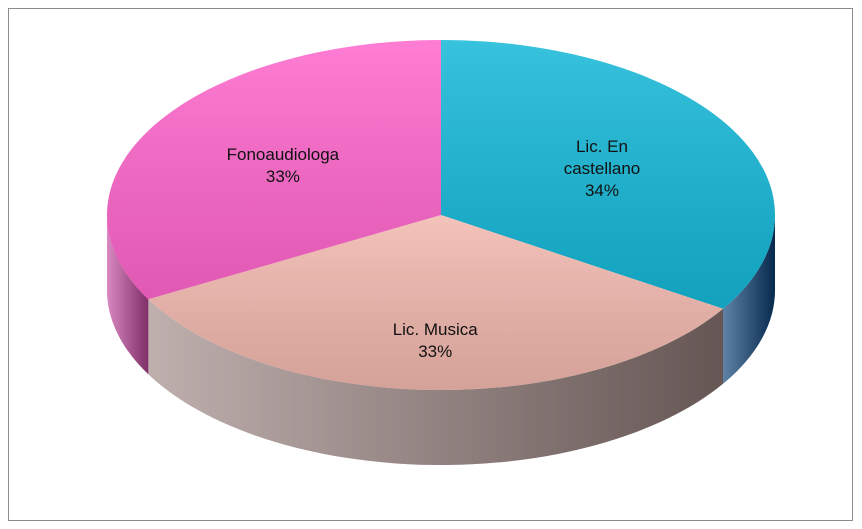  What do you see at coordinates (435, 341) in the screenshot?
I see `slice-label: Lic. Musica 33%` at bounding box center [435, 341].